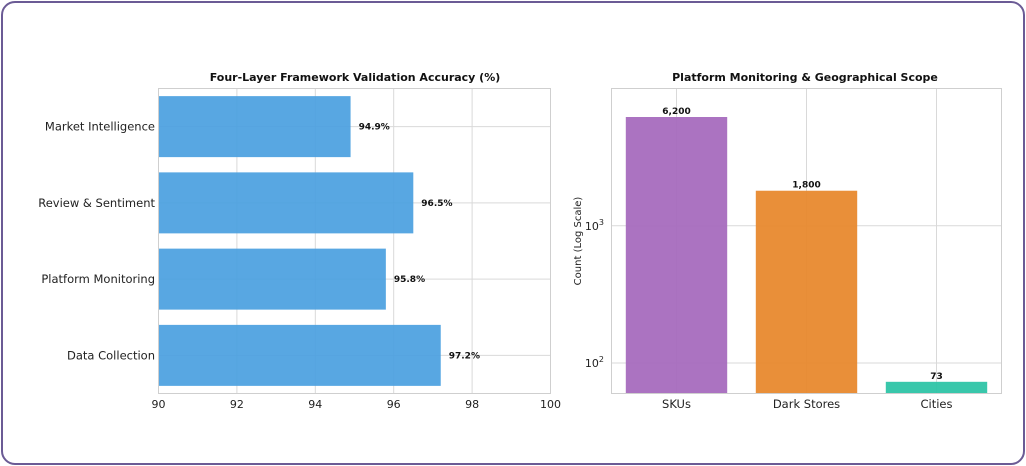 This screenshot has height=466, width=1026. What do you see at coordinates (374, 128) in the screenshot?
I see `accuracy-bar-value-label: 94.9%` at bounding box center [374, 128].